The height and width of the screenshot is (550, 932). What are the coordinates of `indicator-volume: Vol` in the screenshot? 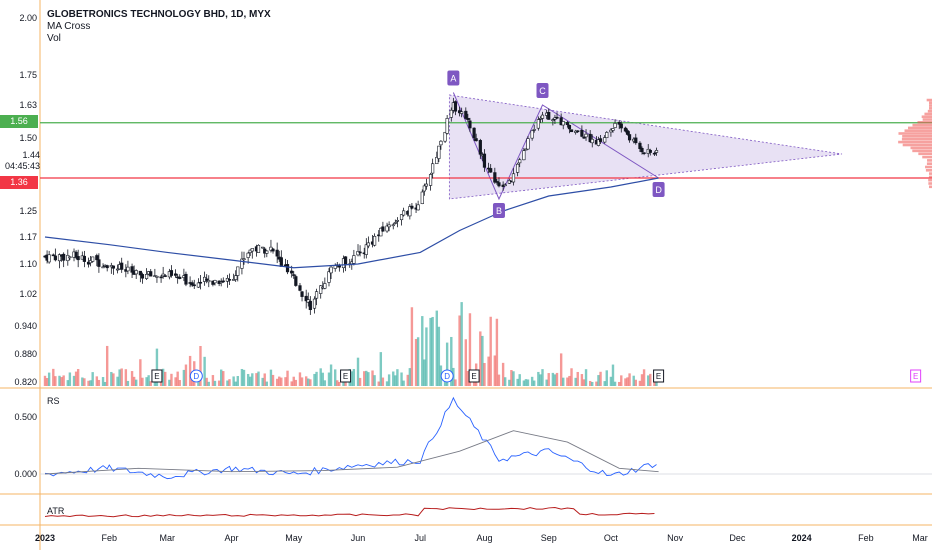 It's located at (159, 39).